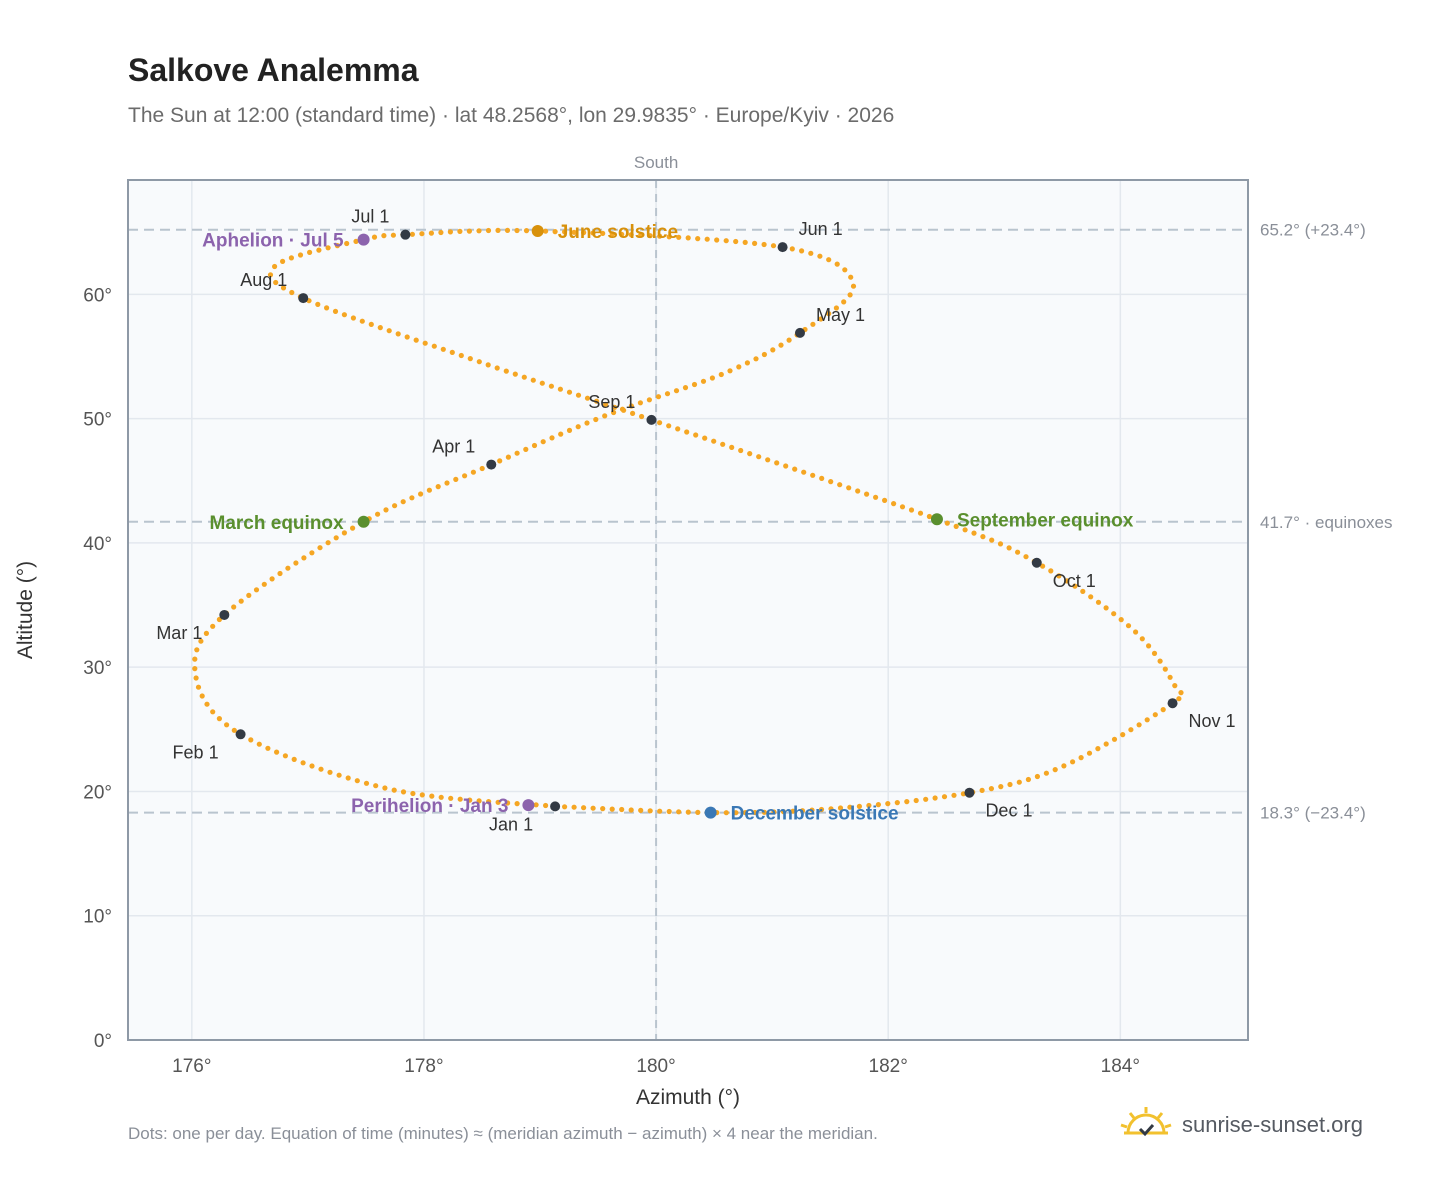 This screenshot has height=1188, width=1448. Describe the element at coordinates (97, 668) in the screenshot. I see `y-tick-label: 30°` at that location.